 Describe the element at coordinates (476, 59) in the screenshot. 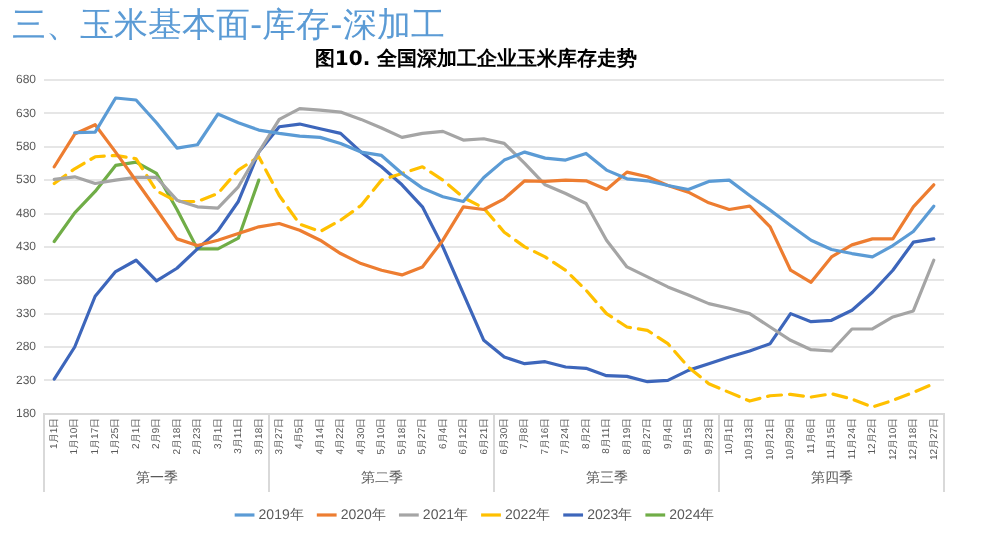

I see `chart-title: 图10. 全国深加工企业玉米库存走势` at that location.